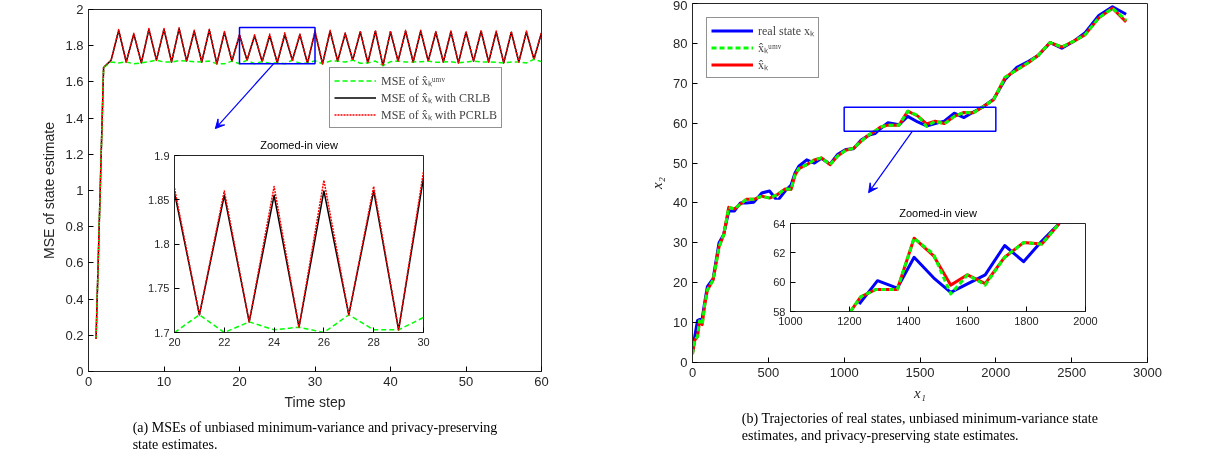 This screenshot has height=460, width=1212. Describe the element at coordinates (390, 381) in the screenshot. I see `x-tick-label: 40` at that location.